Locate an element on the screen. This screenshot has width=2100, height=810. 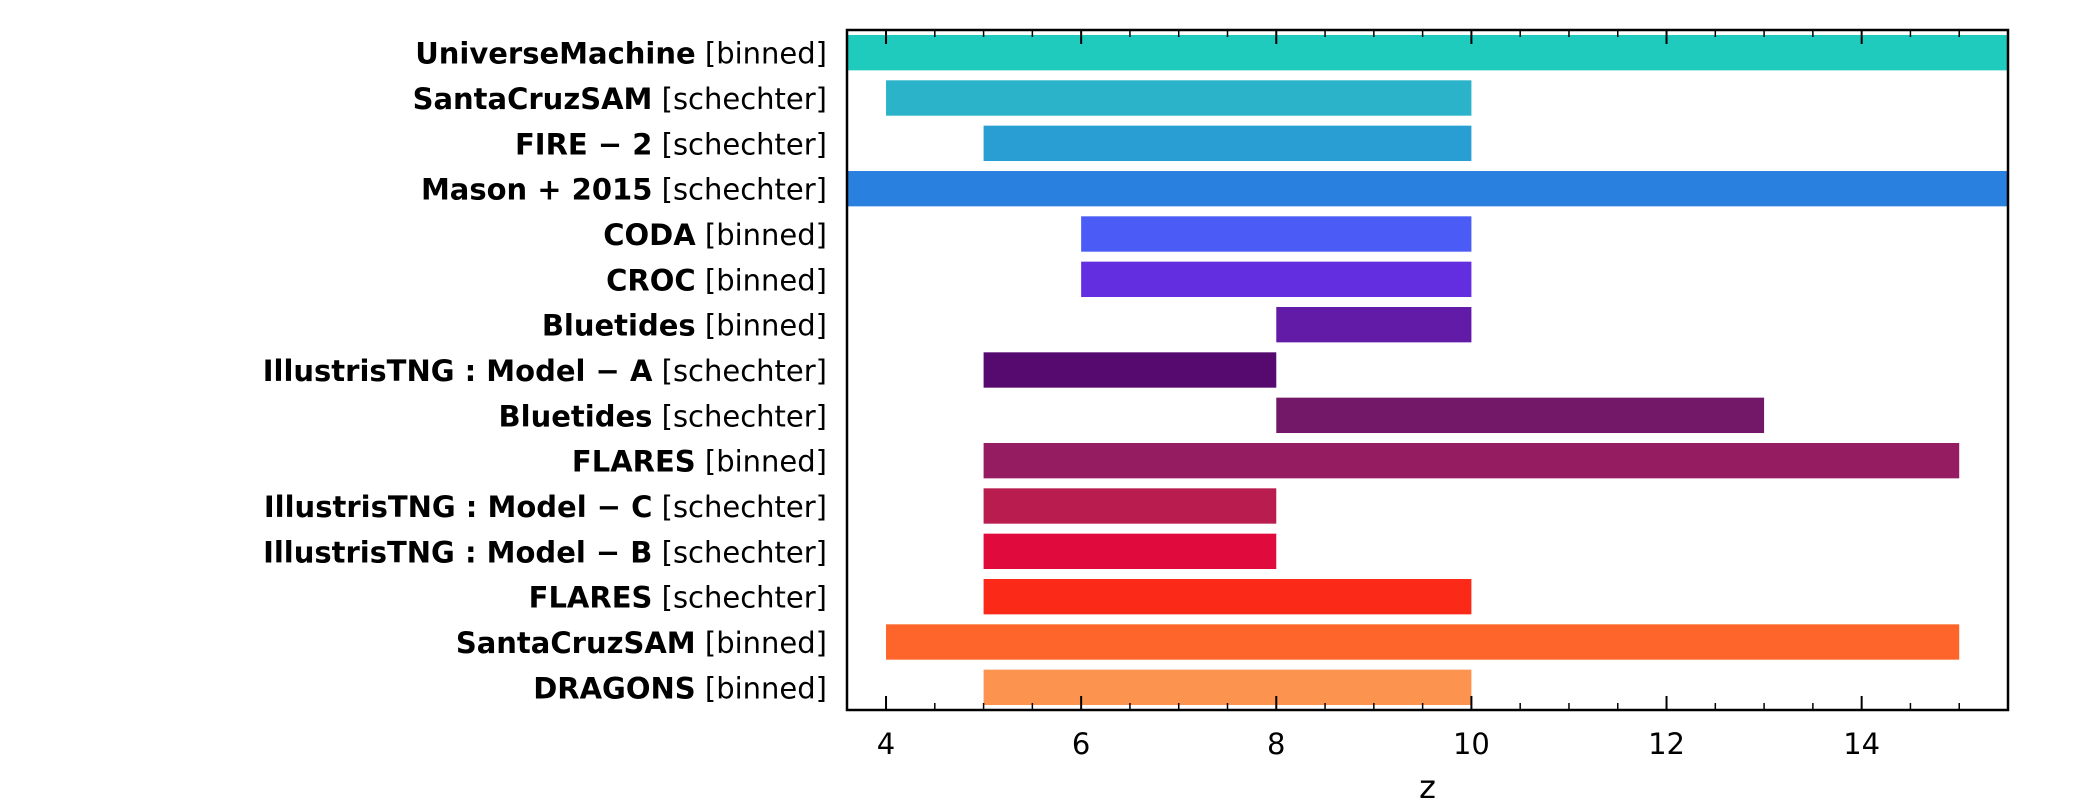
row-label-name: IllustrisTNG : Model − C is located at coordinates (458, 507).